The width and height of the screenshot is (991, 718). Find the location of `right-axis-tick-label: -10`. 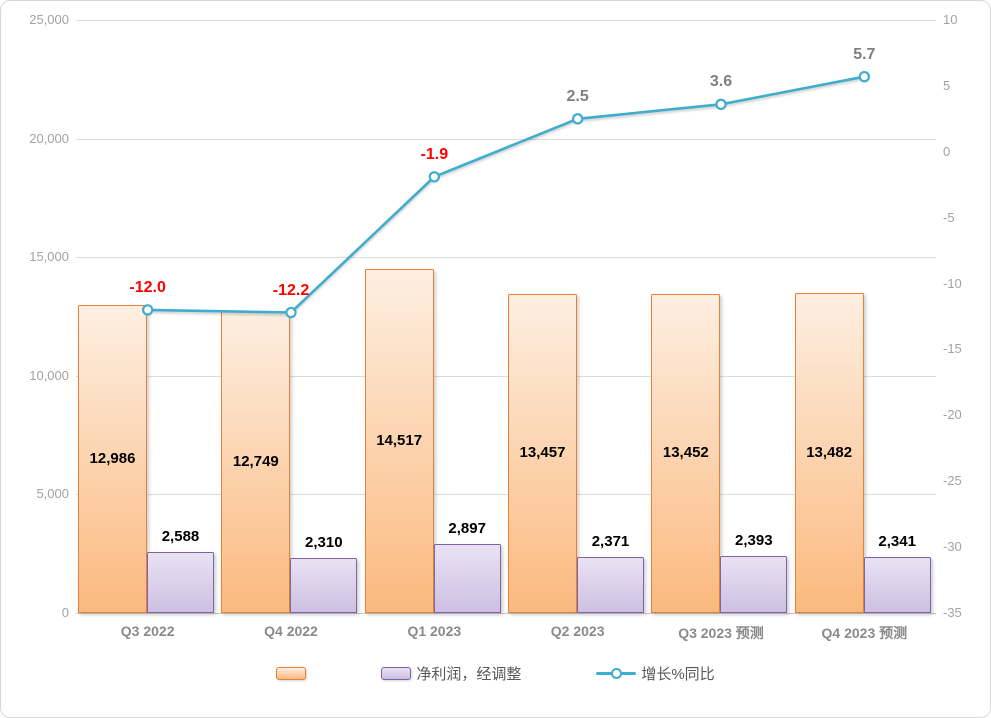

right-axis-tick-label: -10 is located at coordinates (952, 283).